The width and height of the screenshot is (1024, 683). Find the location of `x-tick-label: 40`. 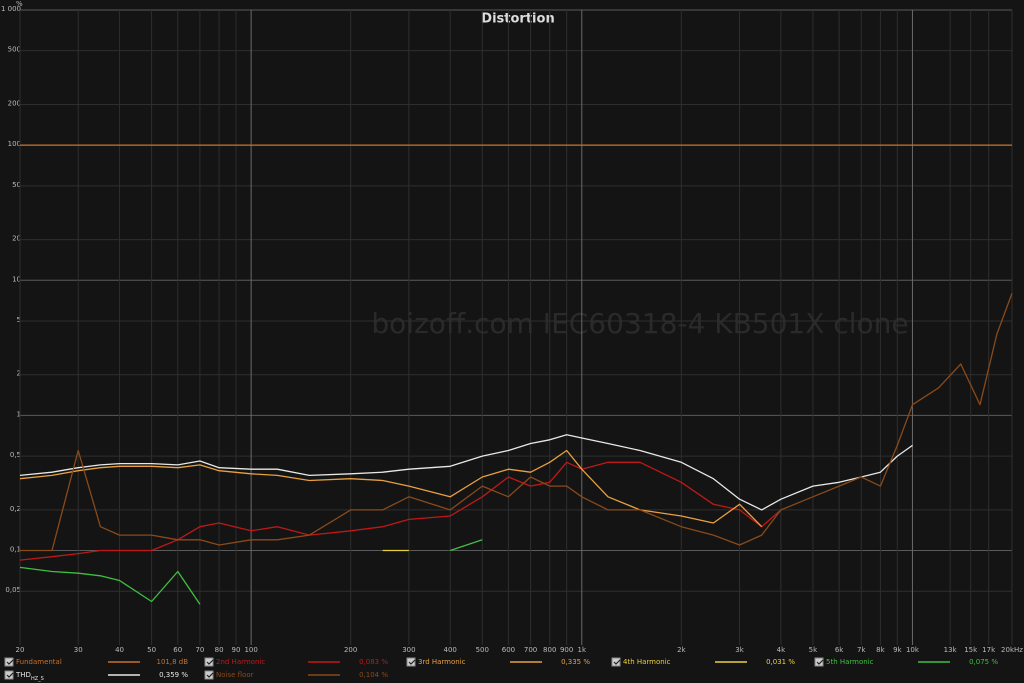

x-tick-label: 40 is located at coordinates (119, 650).